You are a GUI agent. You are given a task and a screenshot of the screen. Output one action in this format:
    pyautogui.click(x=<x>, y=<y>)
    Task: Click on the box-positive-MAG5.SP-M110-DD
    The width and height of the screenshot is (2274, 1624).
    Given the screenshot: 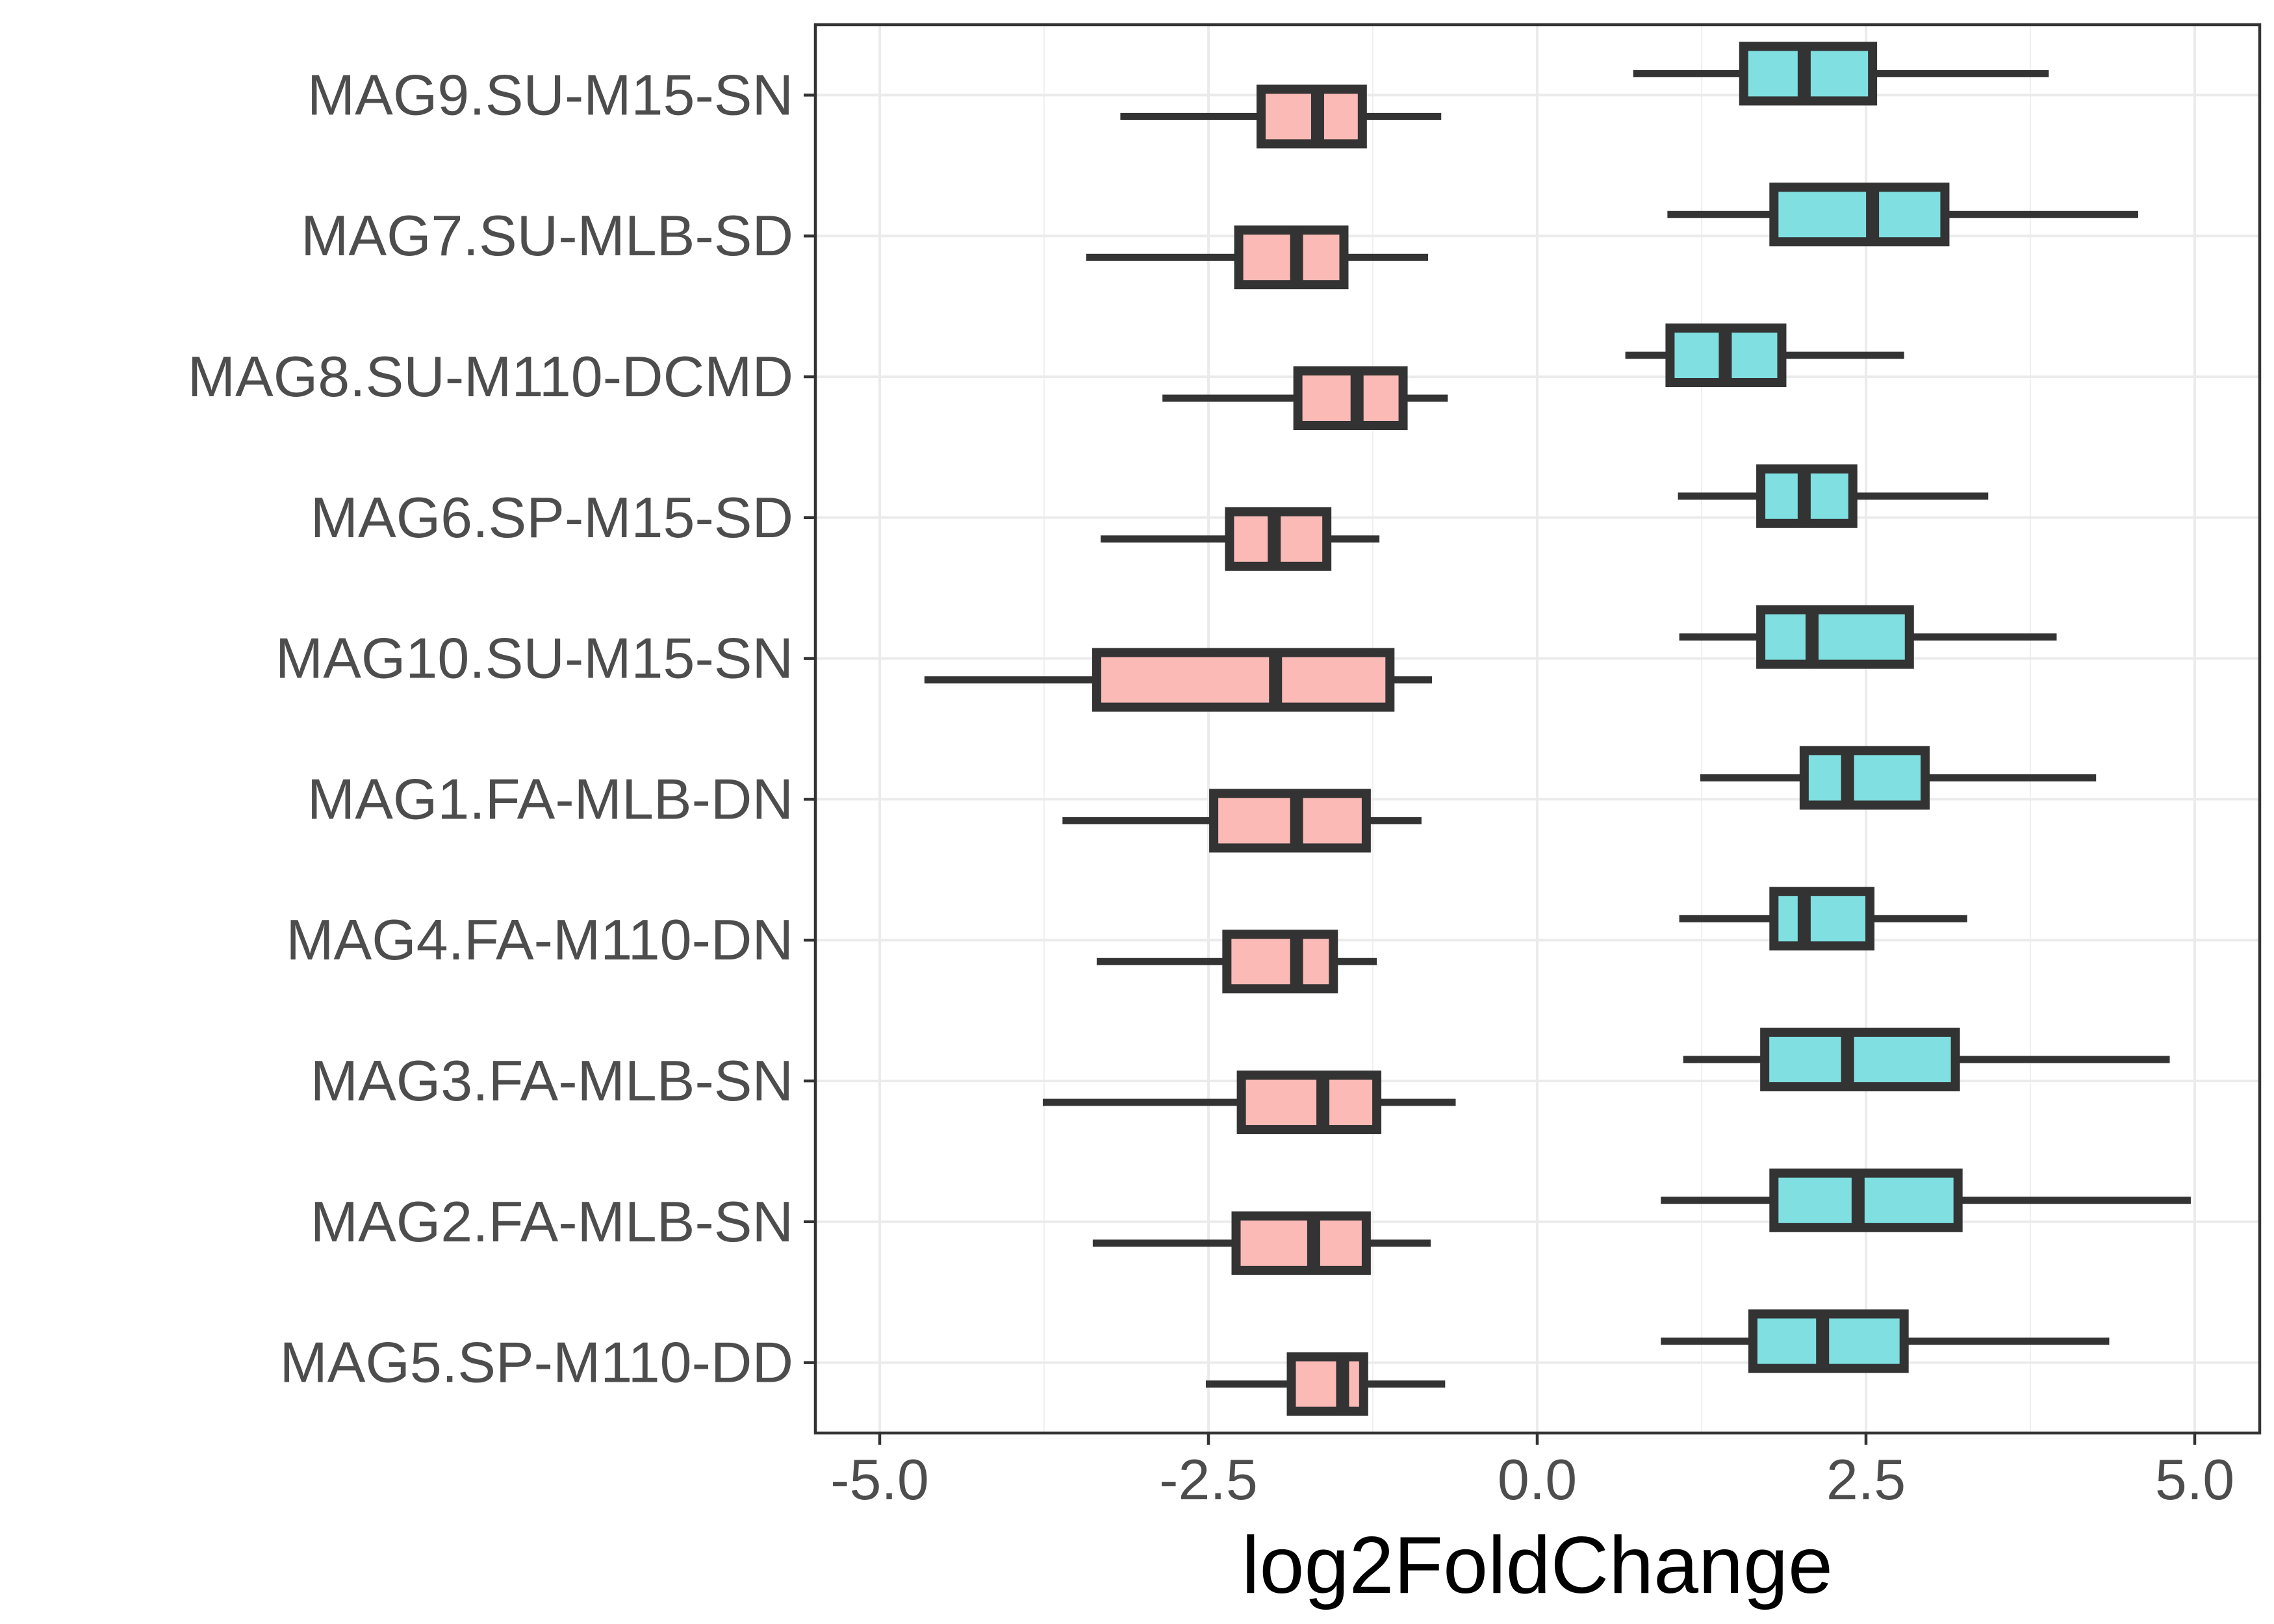 What is the action you would take?
    pyautogui.click(x=1885, y=1341)
    